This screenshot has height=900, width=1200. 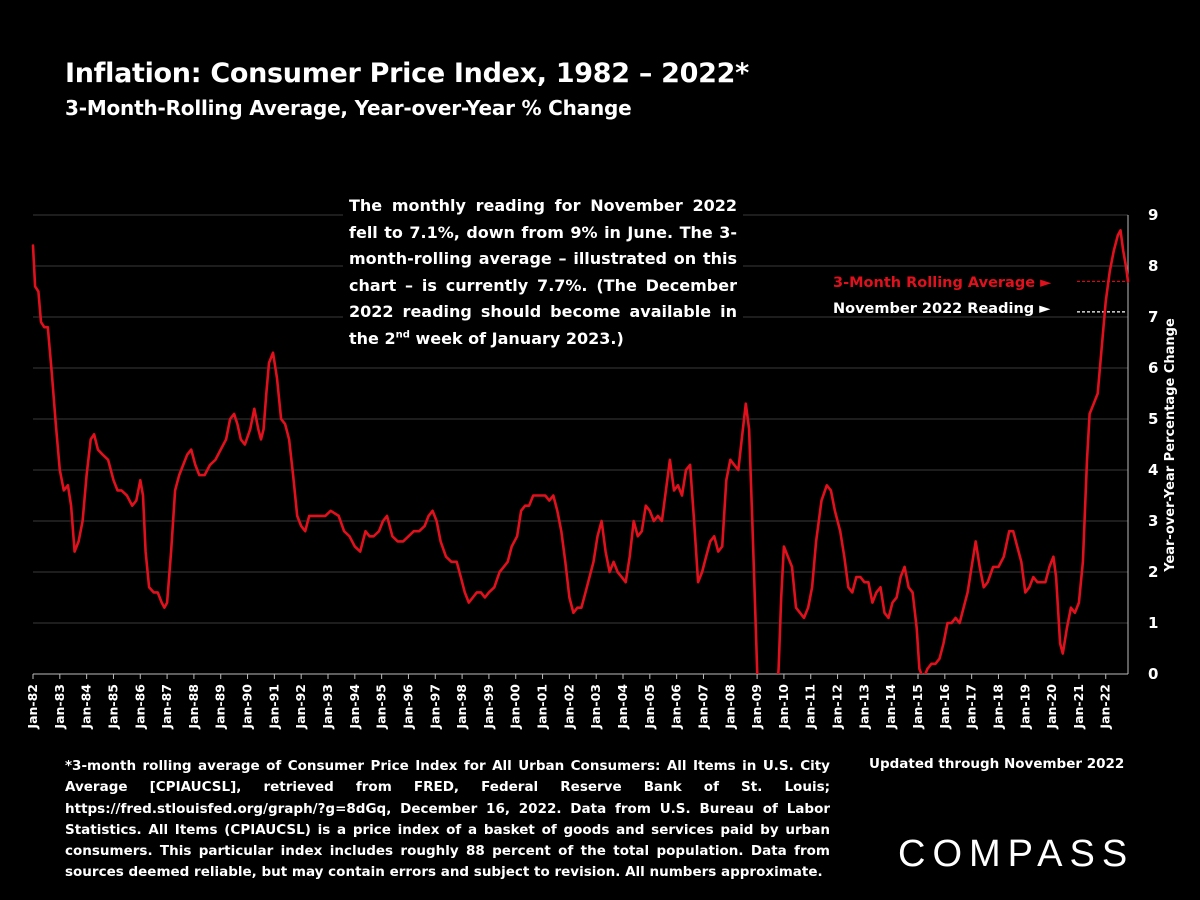 I want to click on y-axis-label: Year-over-Year Percentage Change, so click(x=1170, y=445).